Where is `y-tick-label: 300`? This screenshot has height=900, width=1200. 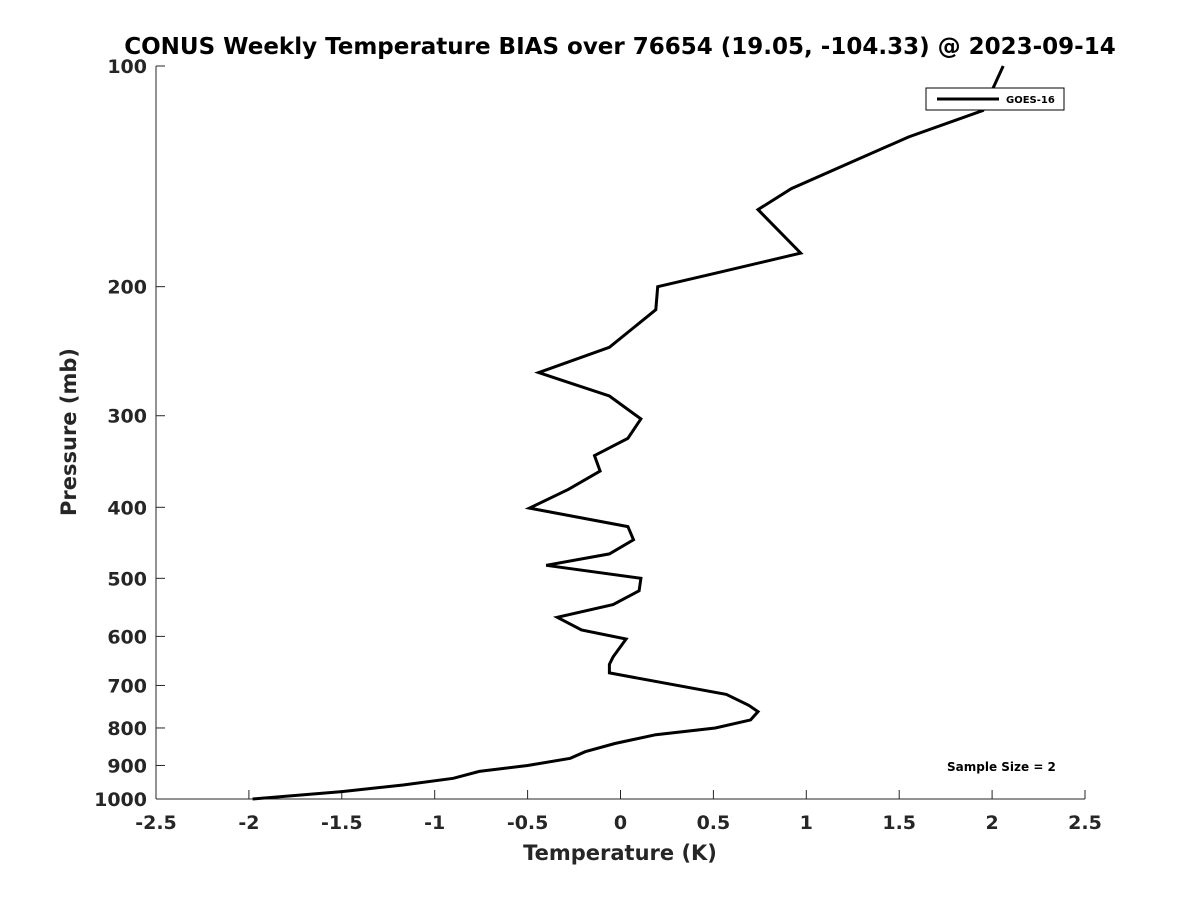 y-tick-label: 300 is located at coordinates (127, 417).